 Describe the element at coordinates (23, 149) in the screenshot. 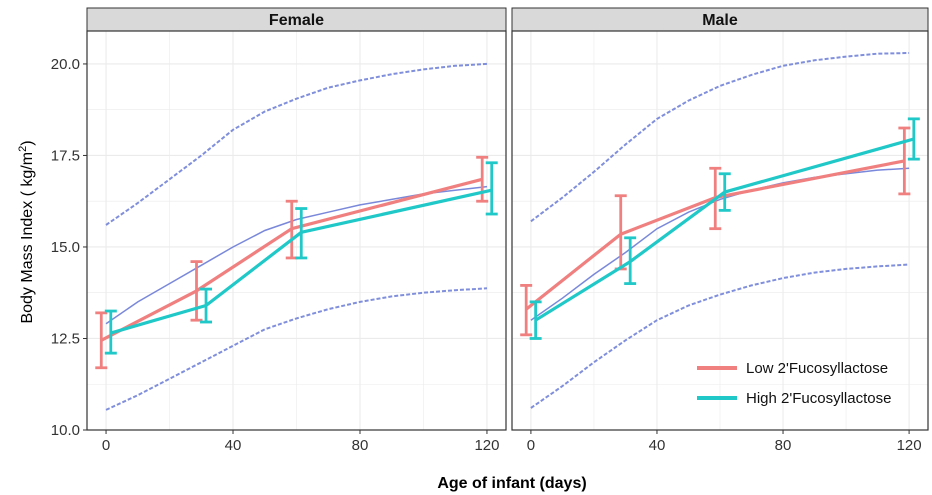

I see `y-axis-title-superscript: 2` at that location.